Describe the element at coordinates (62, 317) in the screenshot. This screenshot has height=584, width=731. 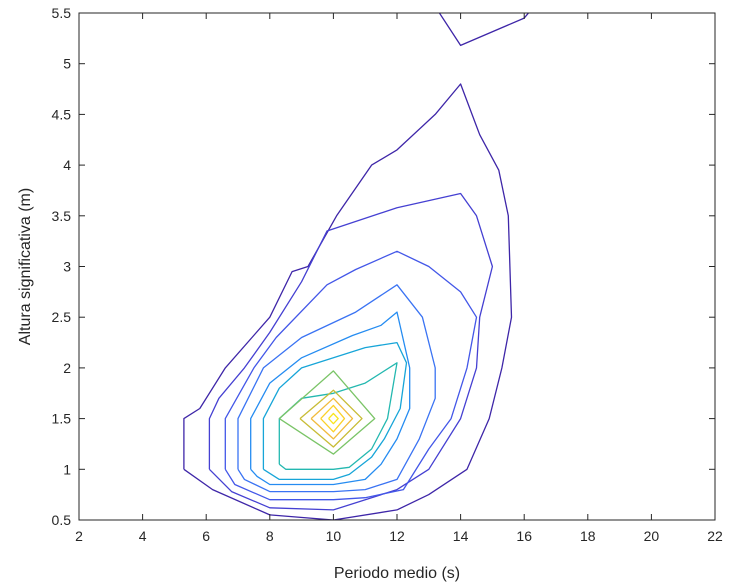
I see `y-tick-label-4: 2.5` at that location.